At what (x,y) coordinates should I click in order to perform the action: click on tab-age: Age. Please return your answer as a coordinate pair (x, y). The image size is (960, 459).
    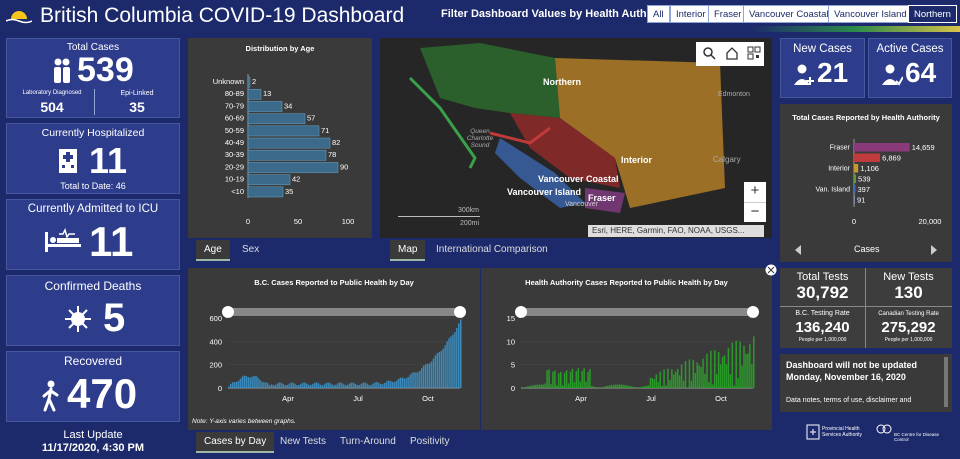
    Looking at the image, I should click on (213, 250).